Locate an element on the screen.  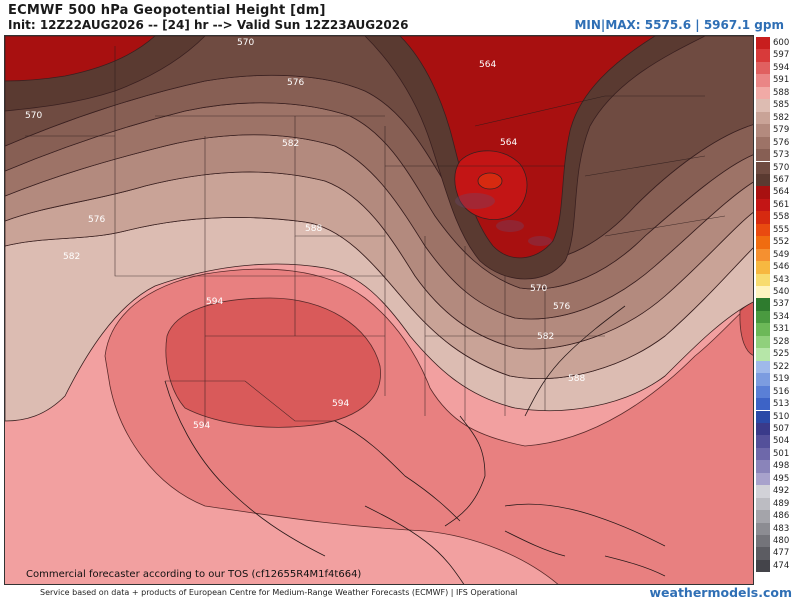
legend-item: 522 is located at coordinates (777, 367).